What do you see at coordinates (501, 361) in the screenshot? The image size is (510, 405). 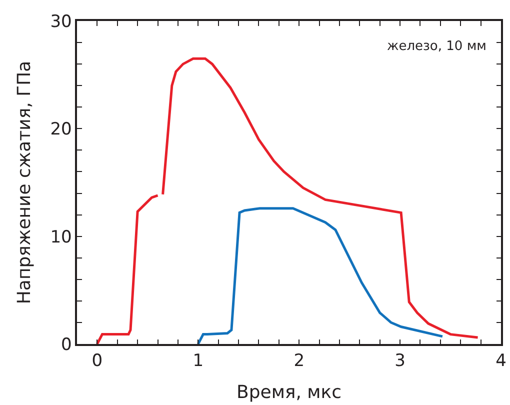 I see `x-tick-label: 4` at bounding box center [501, 361].